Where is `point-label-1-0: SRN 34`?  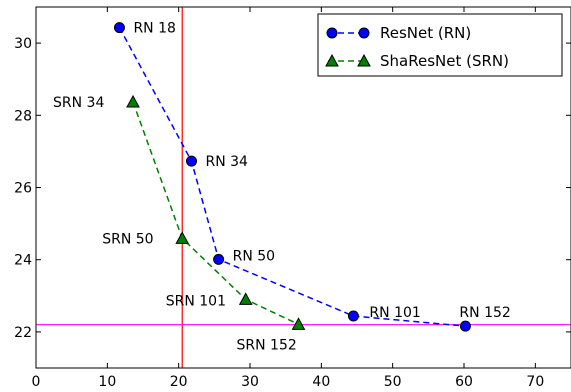
point-label-1-0: SRN 34 is located at coordinates (78, 103).